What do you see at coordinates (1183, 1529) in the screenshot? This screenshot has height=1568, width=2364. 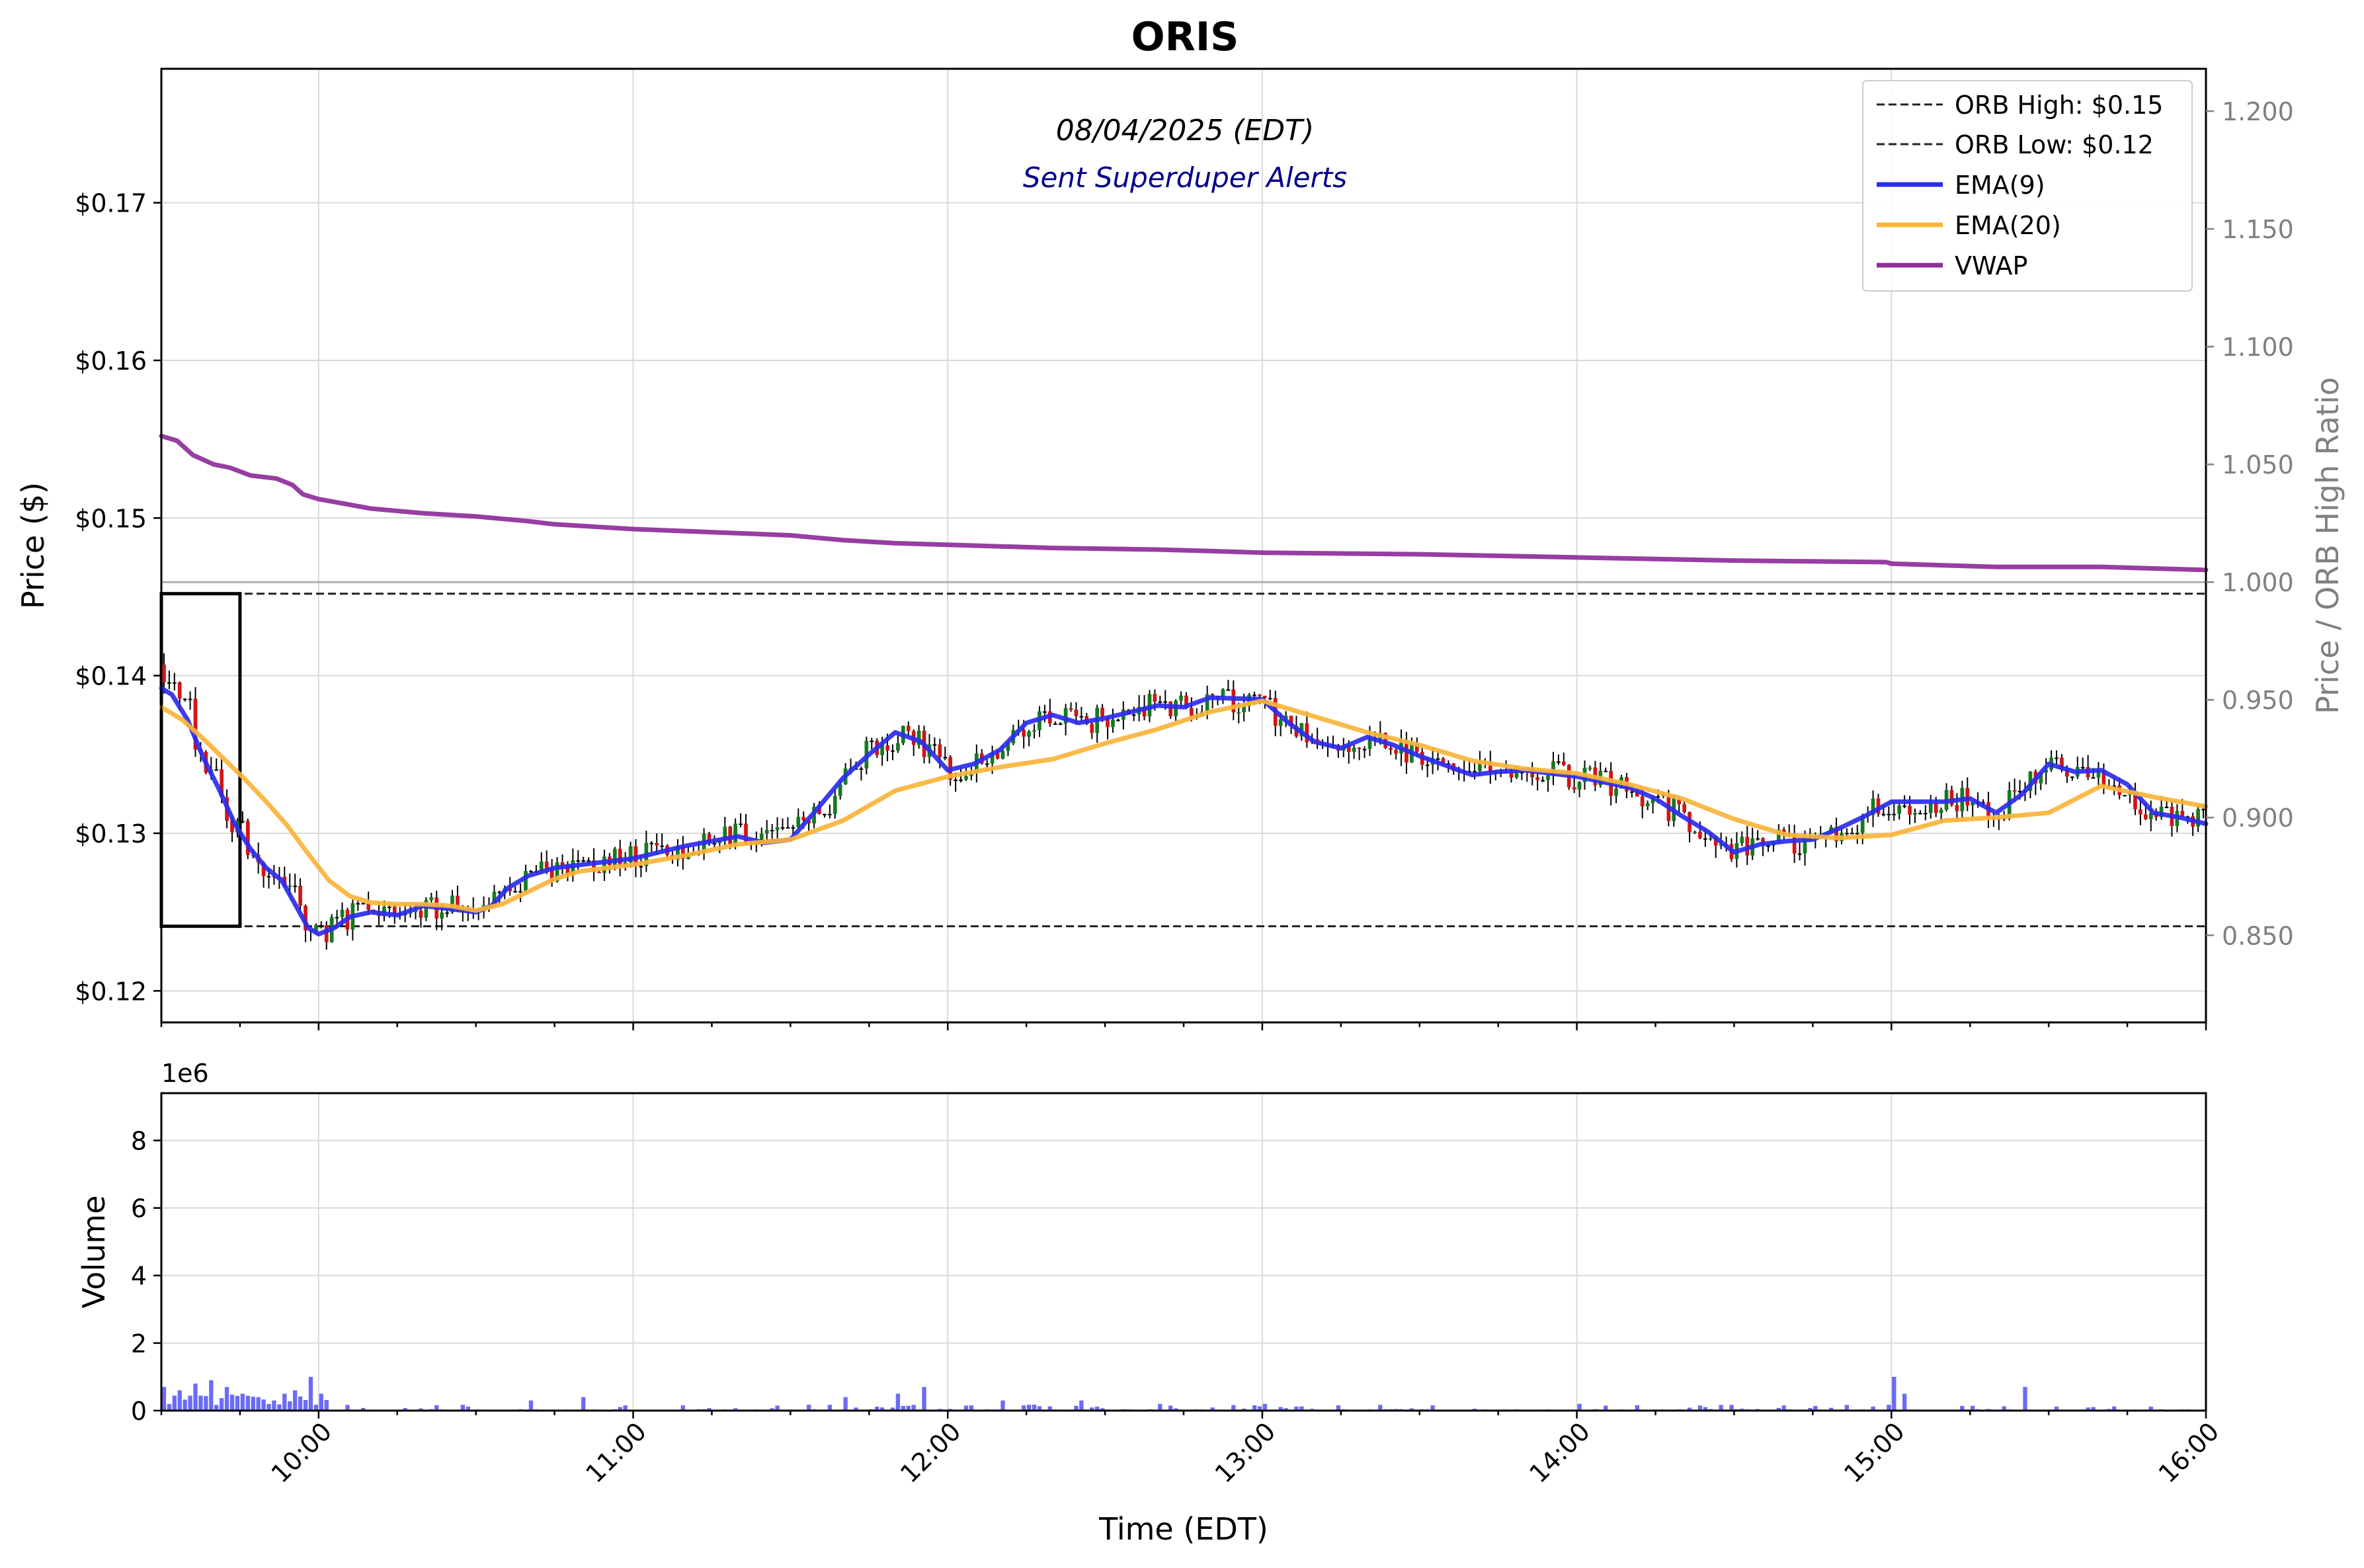 I see `x-axis-label: Time (EDT)` at bounding box center [1183, 1529].